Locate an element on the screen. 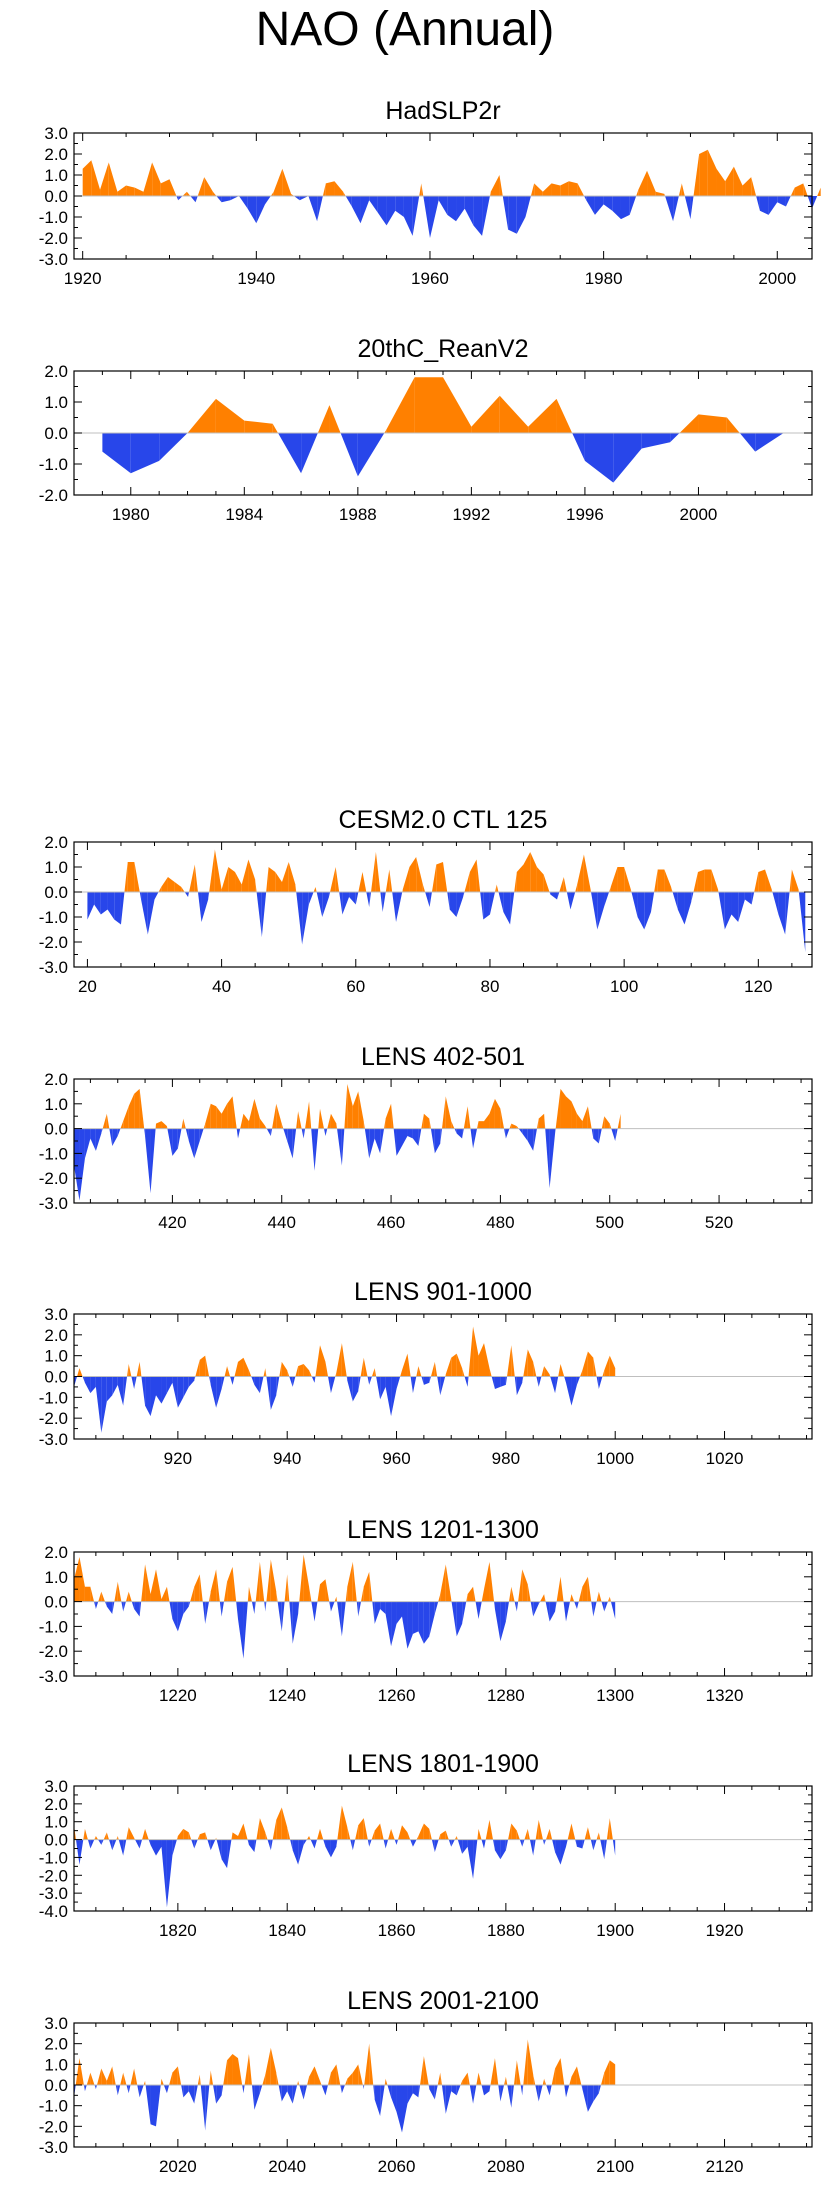 This screenshot has height=2200, width=840. y-tick-label: 1.0 is located at coordinates (56, 1577).